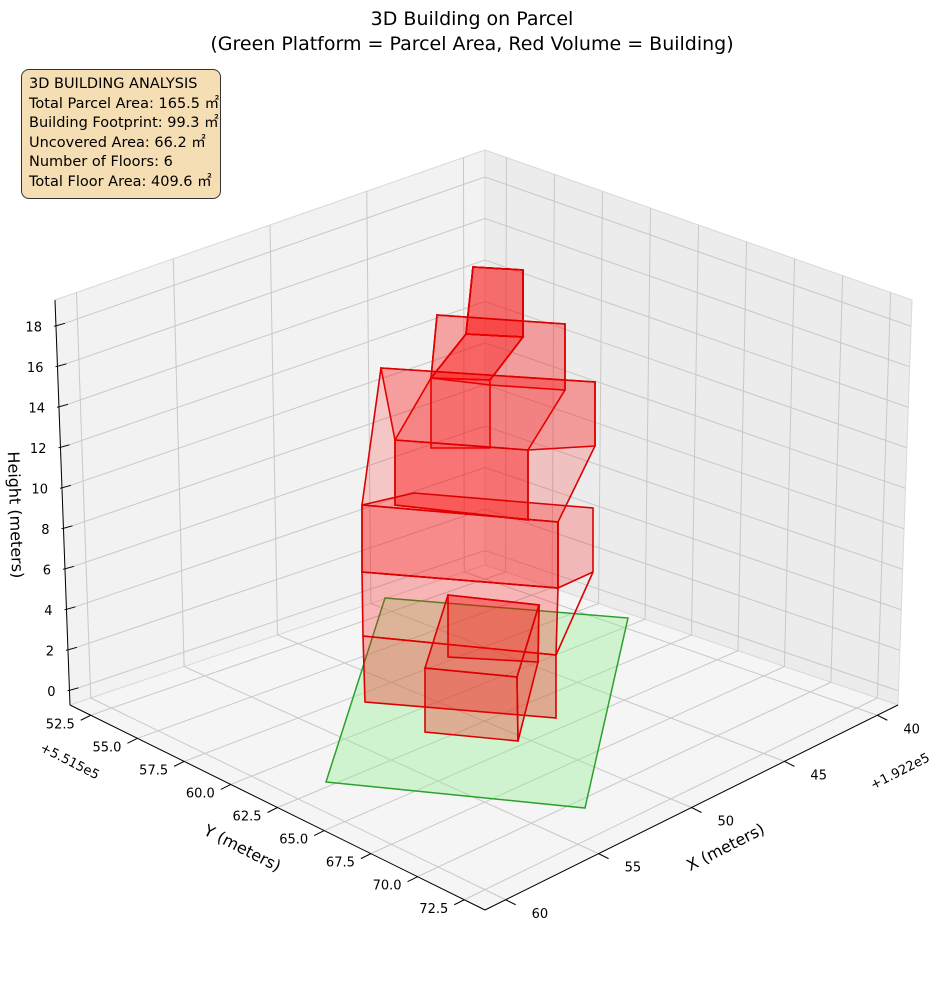 The height and width of the screenshot is (992, 944). Describe the element at coordinates (117, 142) in the screenshot. I see `info-uncovered-area: Uncovered Area: 66.2 ㎡` at that location.